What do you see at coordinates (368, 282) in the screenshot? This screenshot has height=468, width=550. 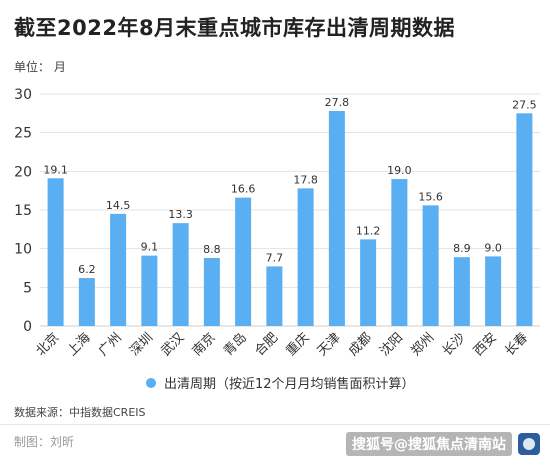 I see `bar-成都` at bounding box center [368, 282].